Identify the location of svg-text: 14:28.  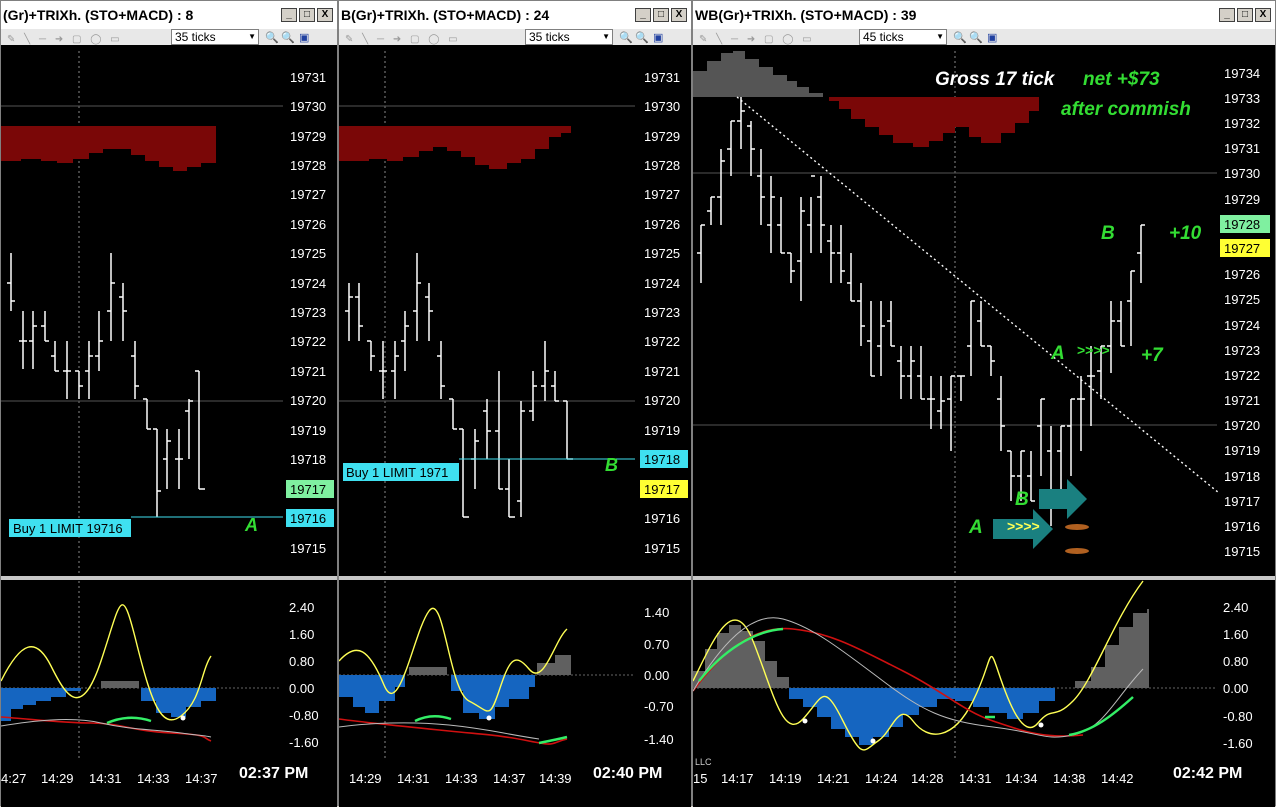
(927, 778).